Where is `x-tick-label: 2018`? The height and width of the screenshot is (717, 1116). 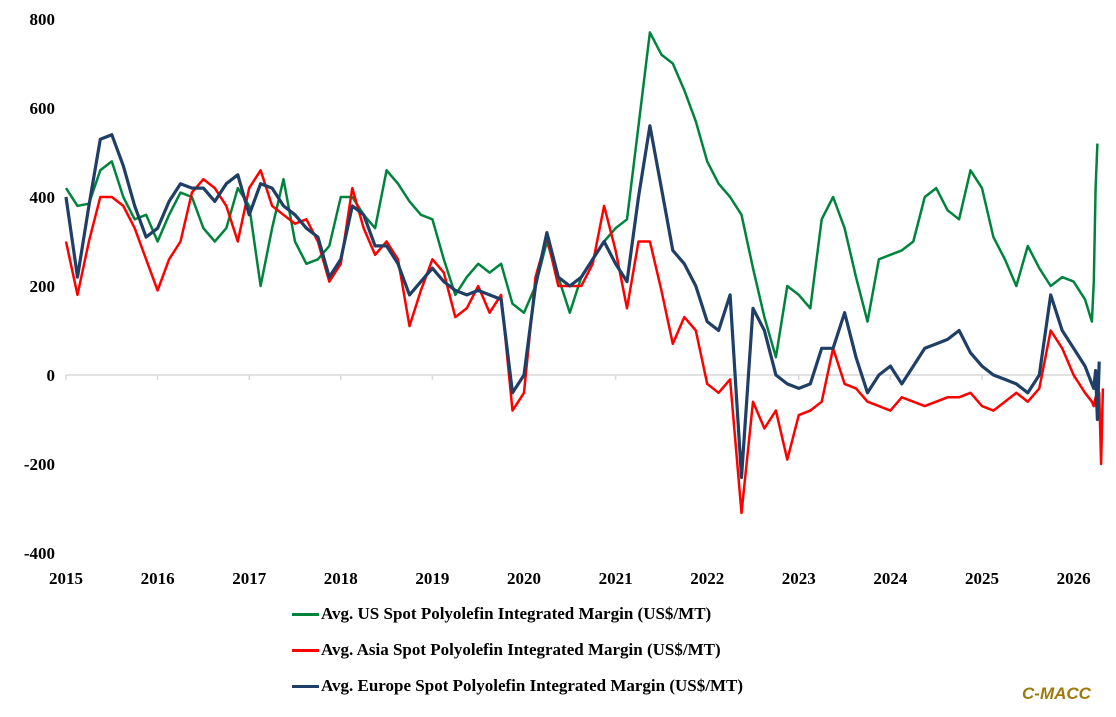 x-tick-label: 2018 is located at coordinates (341, 578).